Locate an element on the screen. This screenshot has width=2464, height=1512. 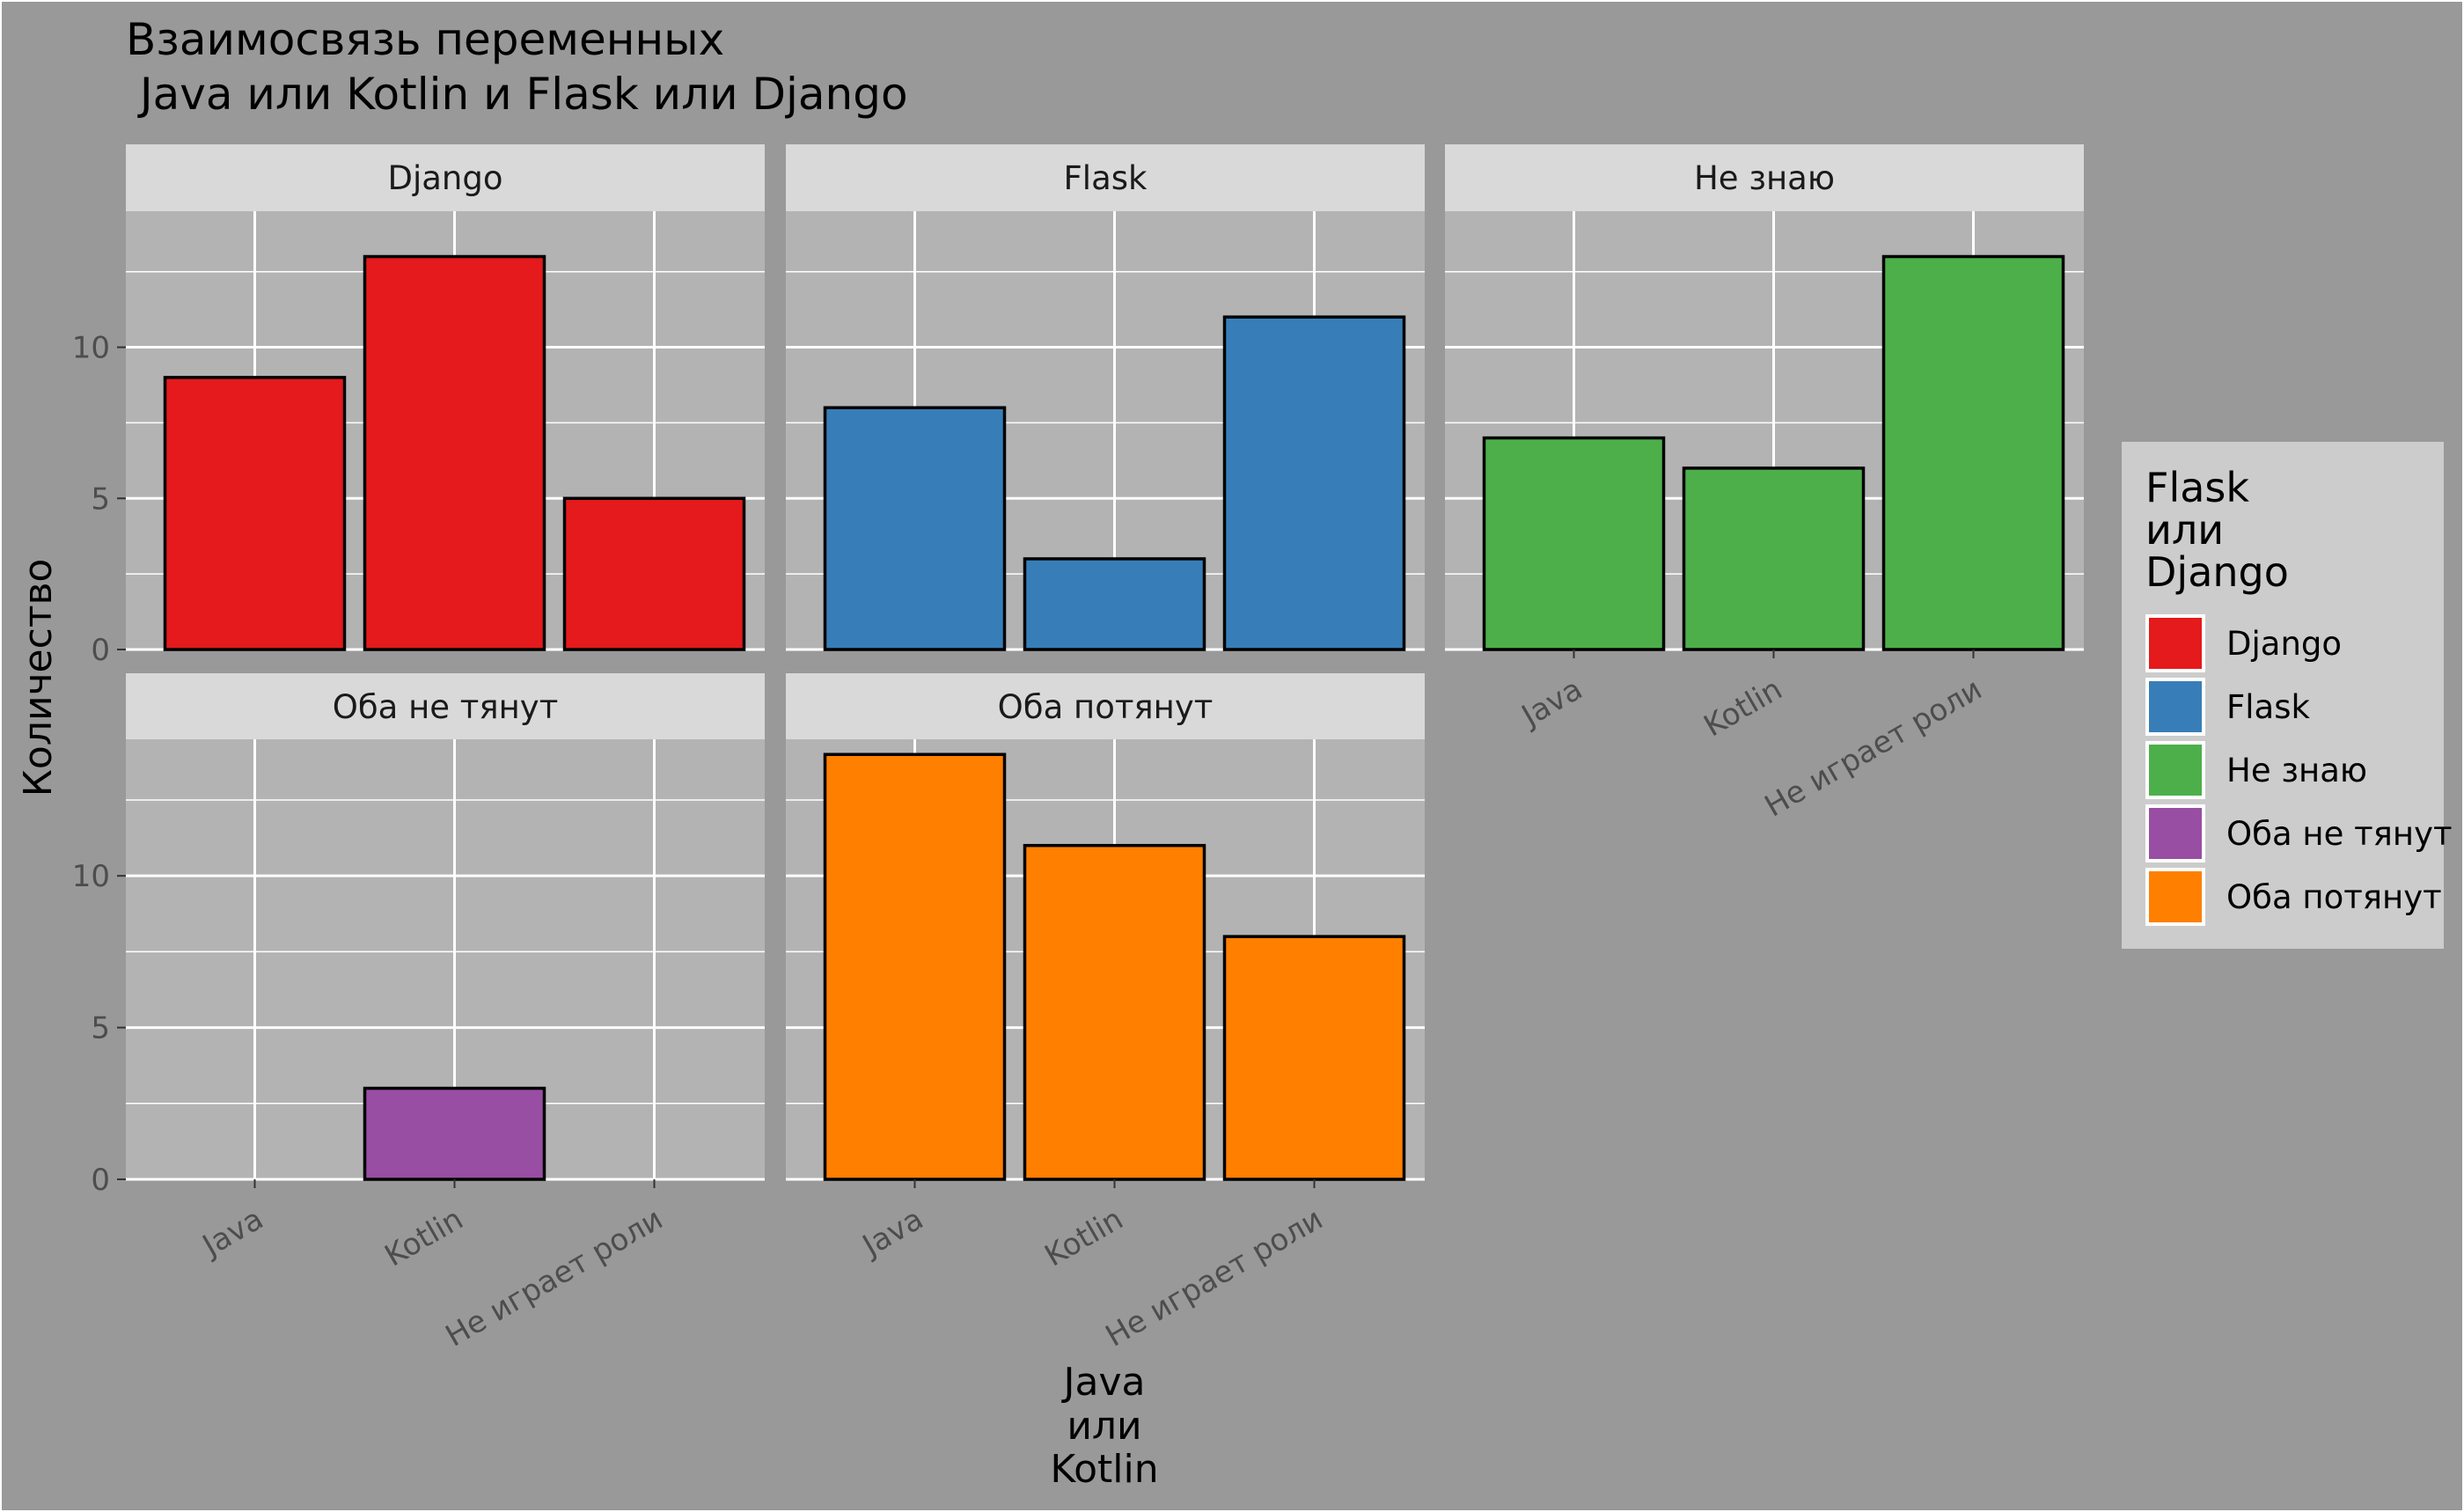
x-axis-title-line-3: Kotlin is located at coordinates (1104, 1470).